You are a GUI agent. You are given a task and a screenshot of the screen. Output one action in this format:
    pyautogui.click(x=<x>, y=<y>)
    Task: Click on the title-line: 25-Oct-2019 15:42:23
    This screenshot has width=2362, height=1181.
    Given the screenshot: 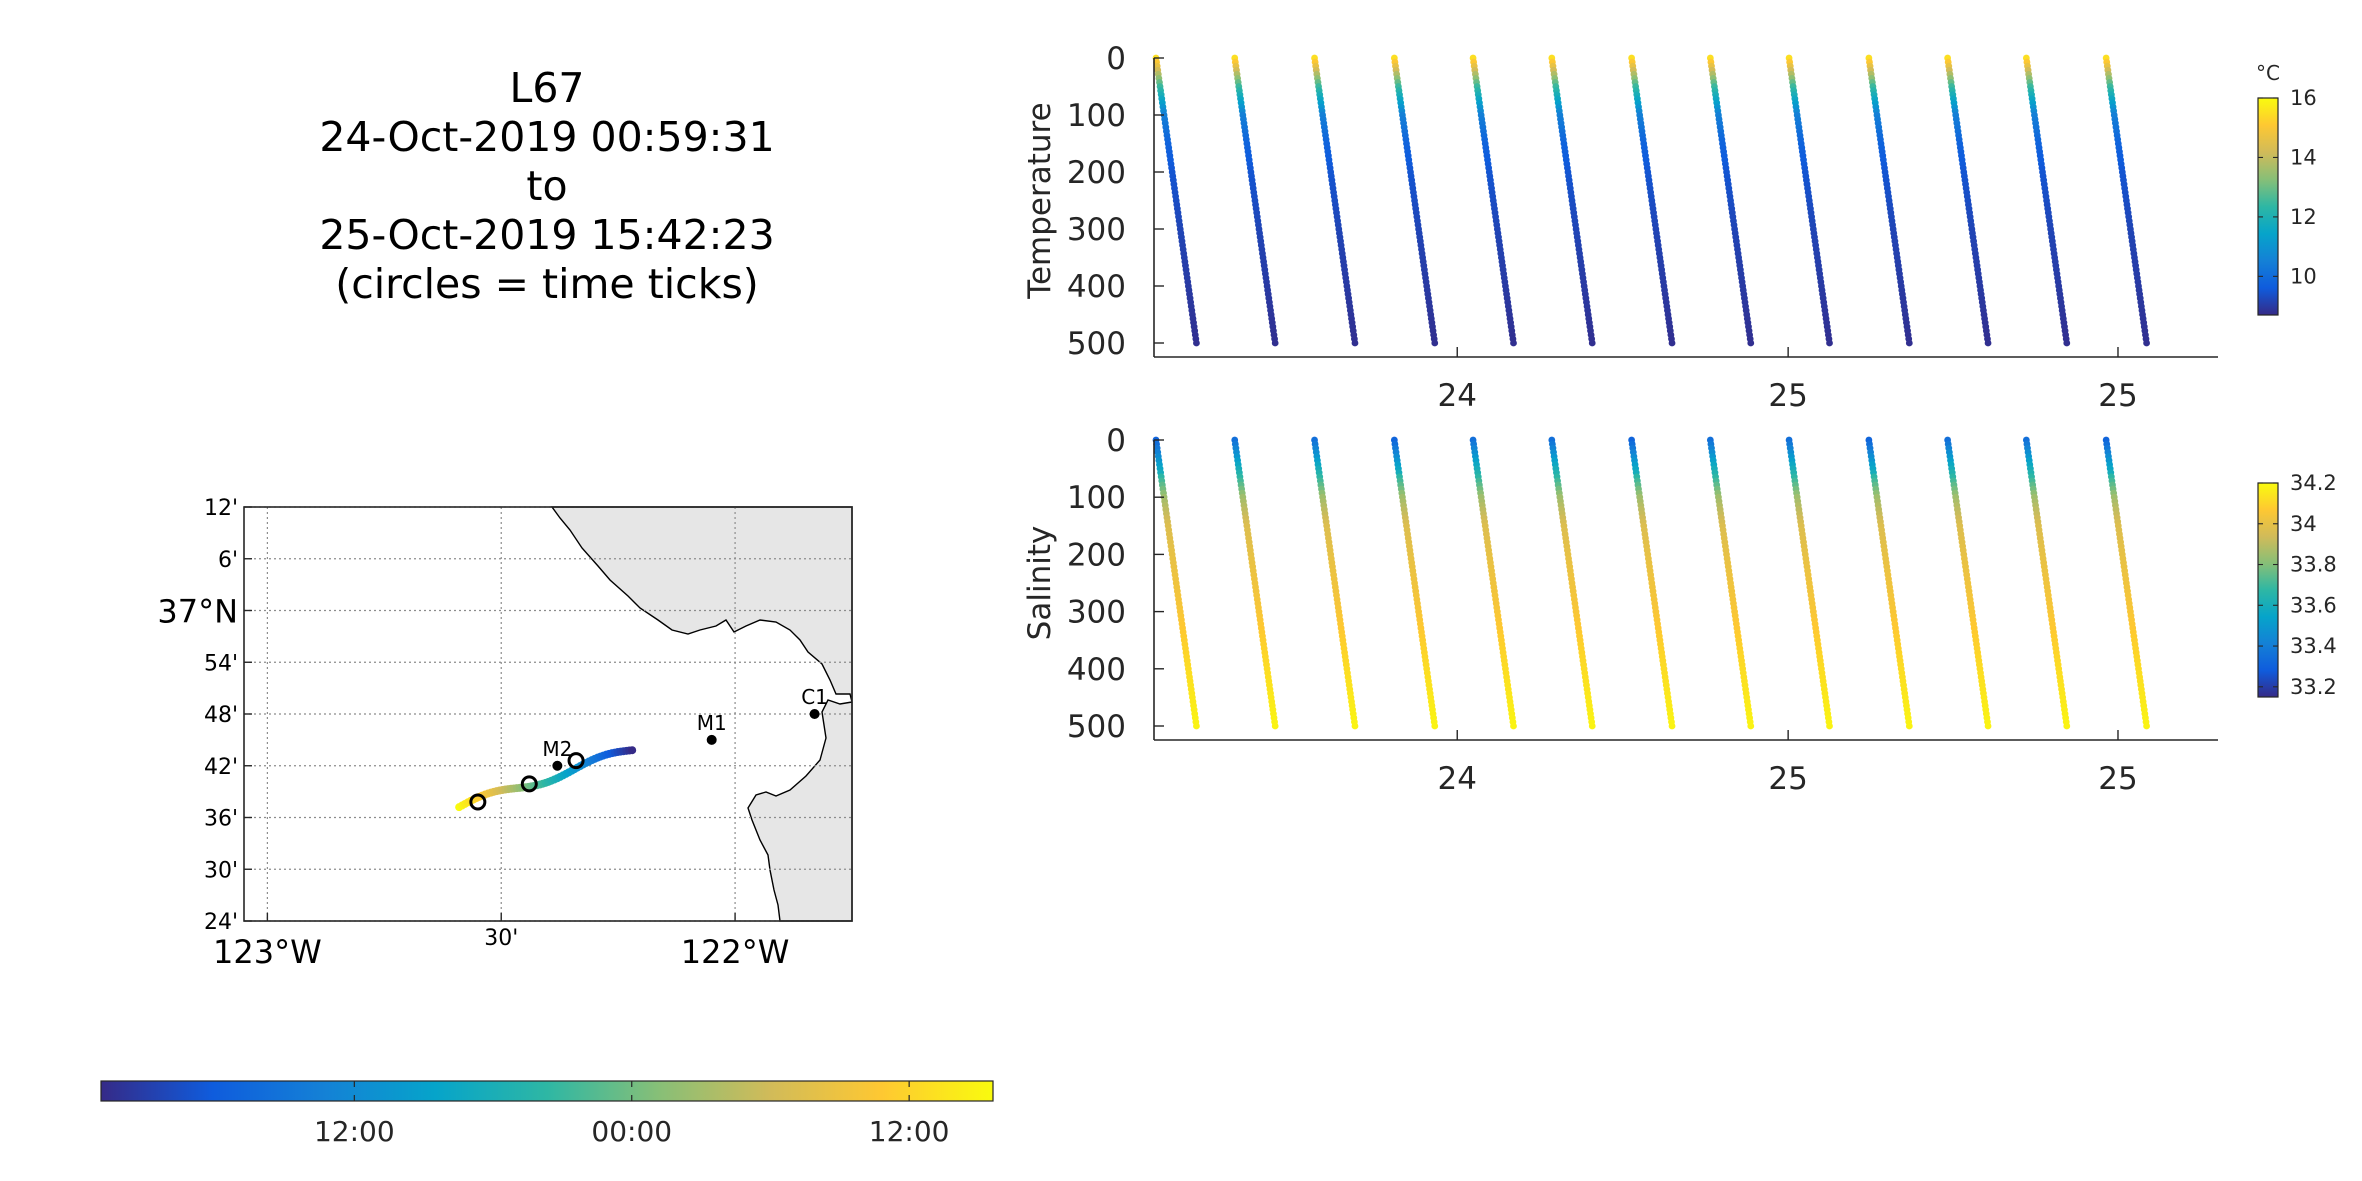 What is the action you would take?
    pyautogui.click(x=547, y=235)
    